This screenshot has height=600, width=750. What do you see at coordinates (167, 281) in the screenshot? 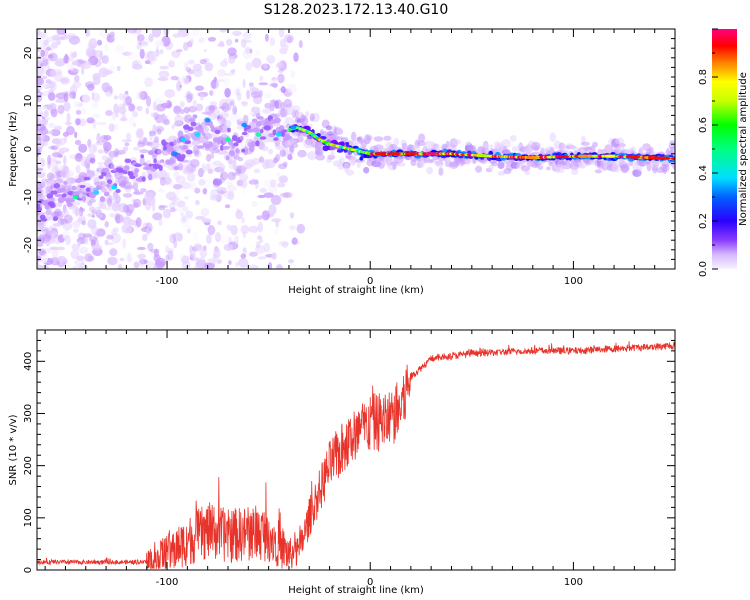
I see `x-tick-label: -100` at bounding box center [167, 281].